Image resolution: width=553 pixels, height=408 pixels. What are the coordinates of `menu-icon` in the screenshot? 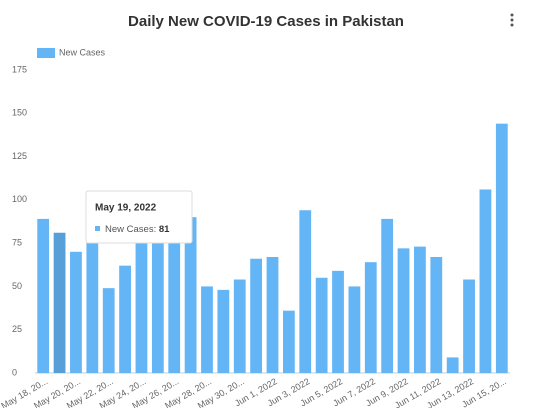 It's located at (512, 20).